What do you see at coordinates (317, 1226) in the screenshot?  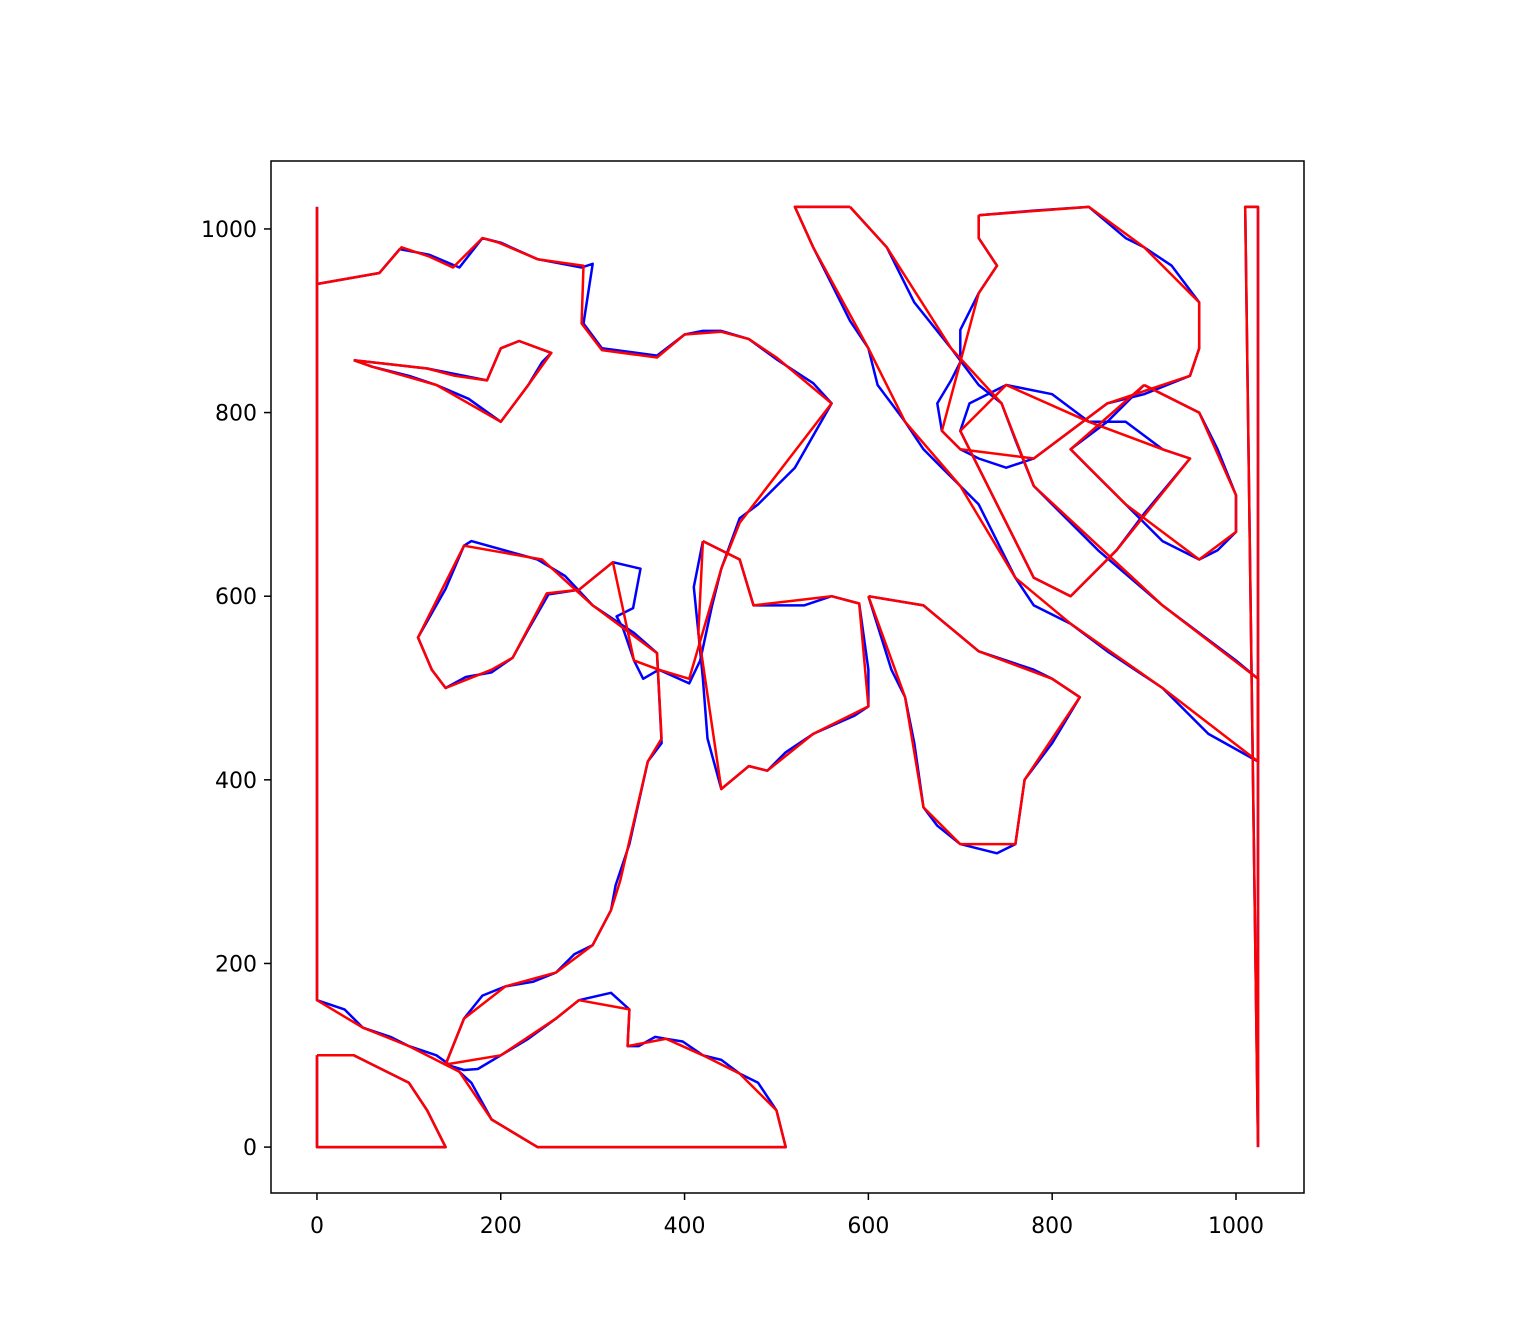 I see `x-tick-label-0: 0` at bounding box center [317, 1226].